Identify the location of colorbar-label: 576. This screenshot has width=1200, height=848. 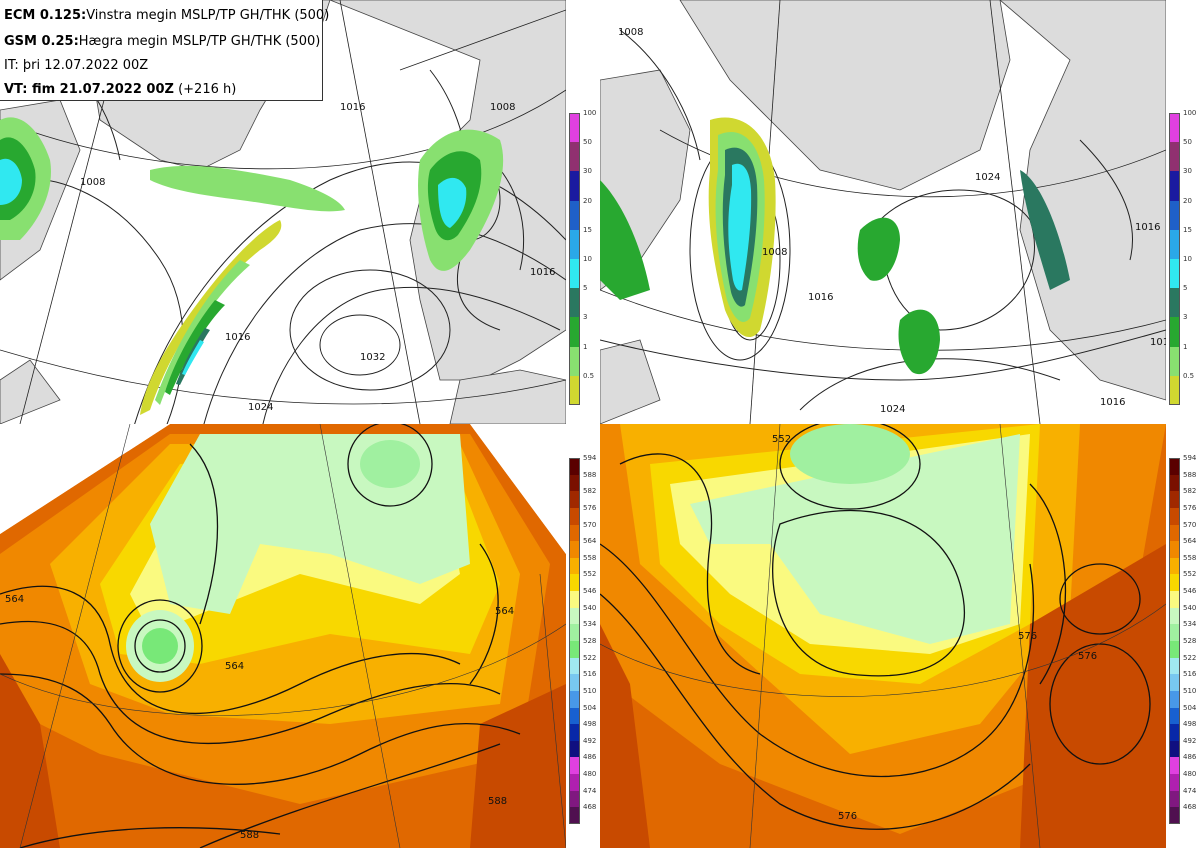
(590, 507).